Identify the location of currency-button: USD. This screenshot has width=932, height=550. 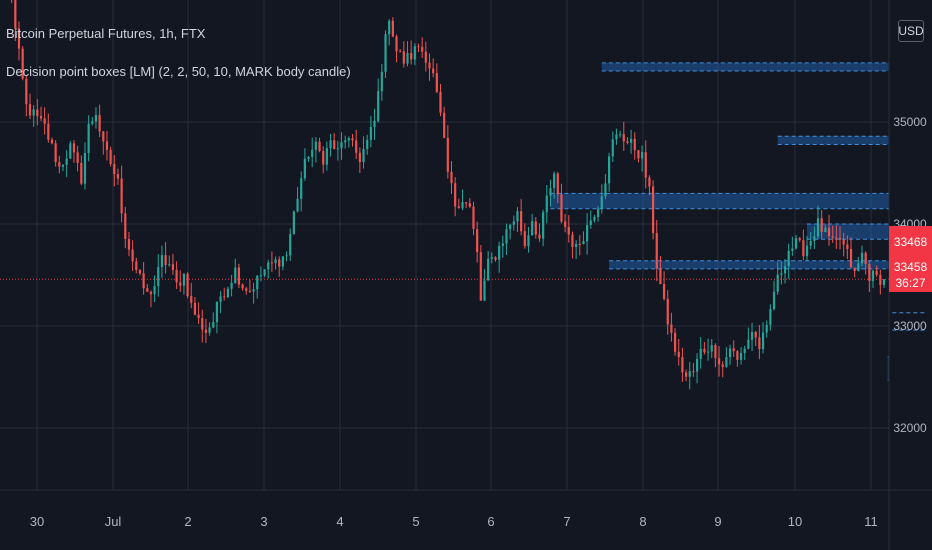
(911, 31).